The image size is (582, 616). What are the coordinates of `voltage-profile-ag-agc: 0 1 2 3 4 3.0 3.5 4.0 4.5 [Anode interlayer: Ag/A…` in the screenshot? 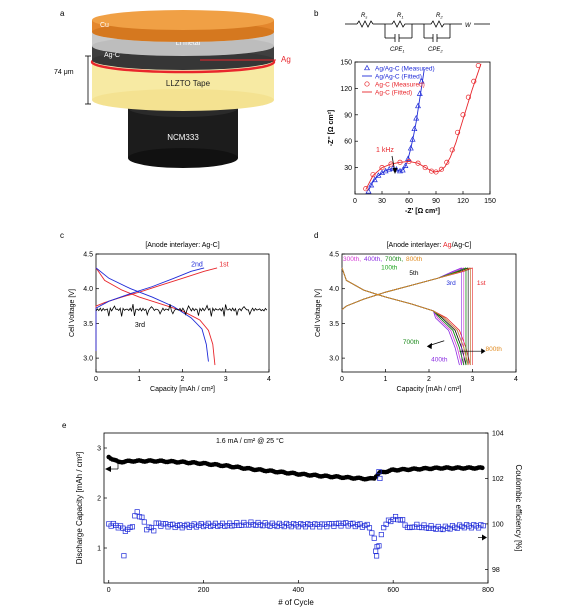 It's located at (416, 317).